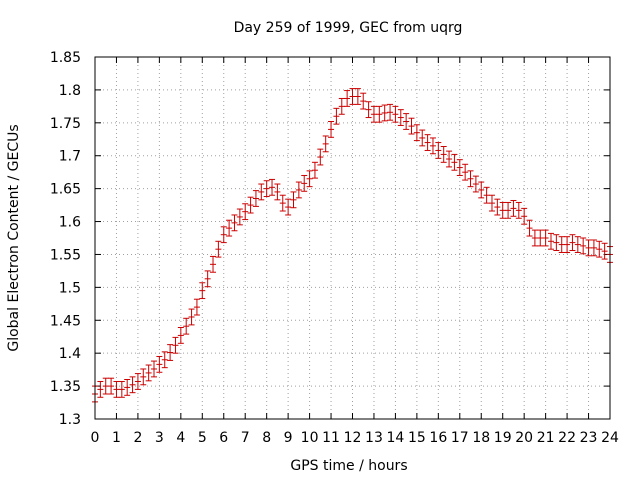 The image size is (640, 480). Describe the element at coordinates (417, 438) in the screenshot. I see `x-tick-label: 15` at that location.